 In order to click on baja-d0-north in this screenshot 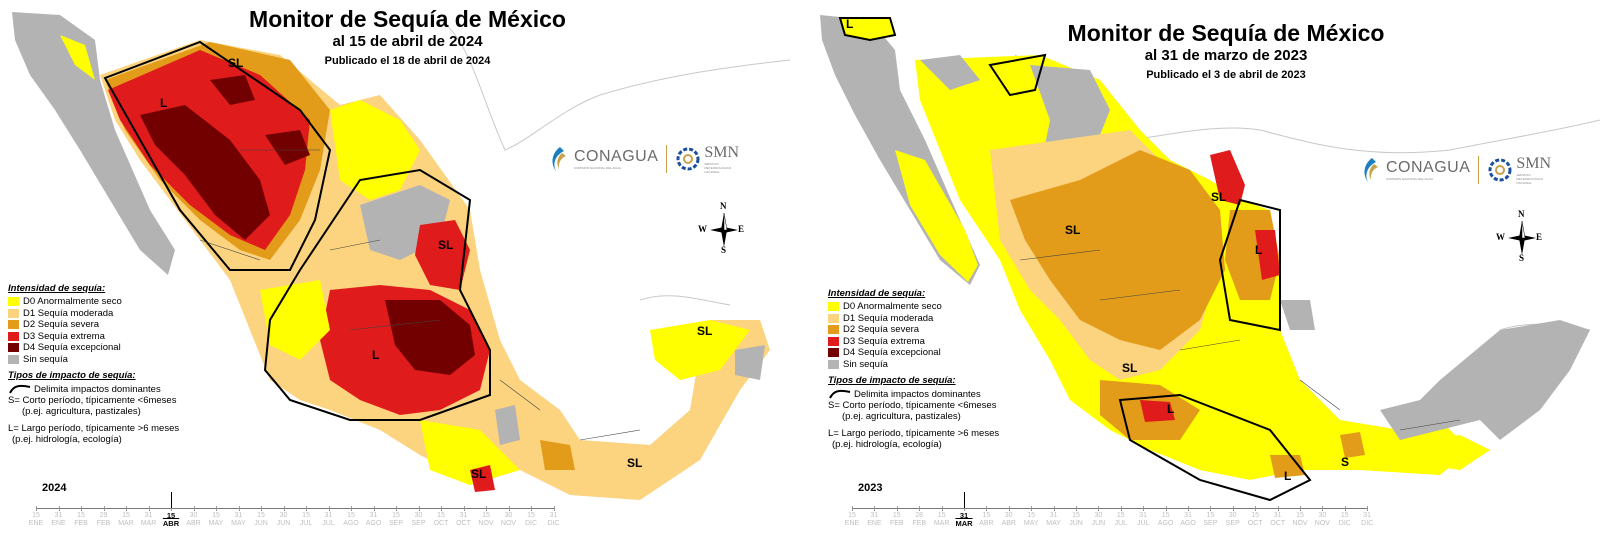, I will do `click(867, 29)`.